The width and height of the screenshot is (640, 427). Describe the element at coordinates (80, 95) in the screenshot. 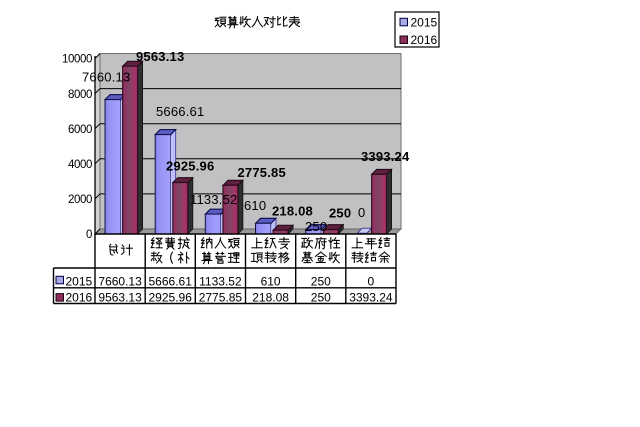

I see `svg-text: 8000` at that location.